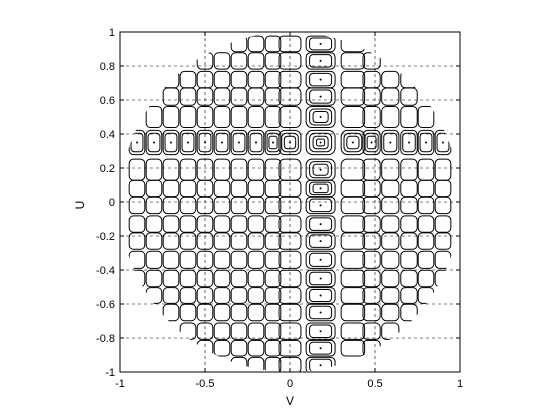  What do you see at coordinates (112, 33) in the screenshot?
I see `y-tick-label: 1` at bounding box center [112, 33].